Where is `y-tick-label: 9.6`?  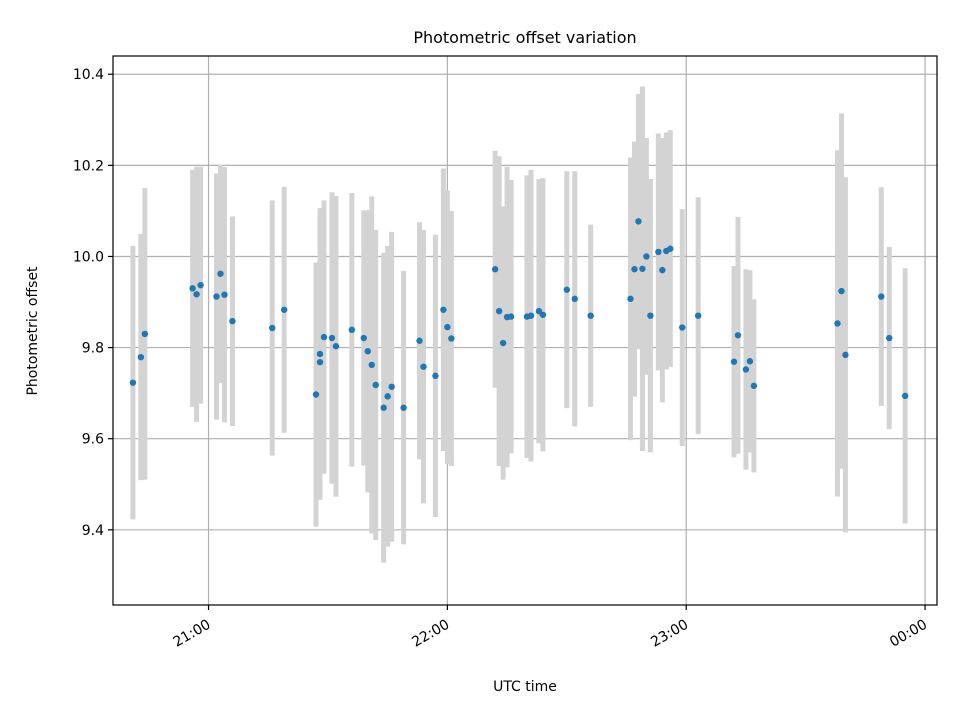 y-tick-label: 9.6 is located at coordinates (93, 440).